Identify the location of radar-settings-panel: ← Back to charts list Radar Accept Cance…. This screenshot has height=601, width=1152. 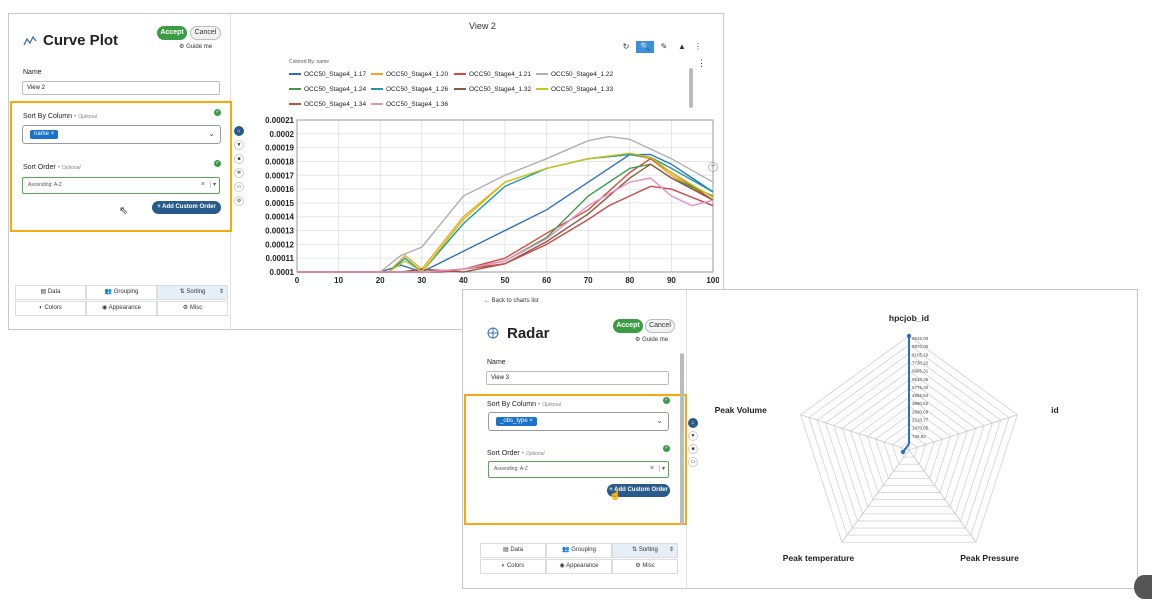
(575, 439).